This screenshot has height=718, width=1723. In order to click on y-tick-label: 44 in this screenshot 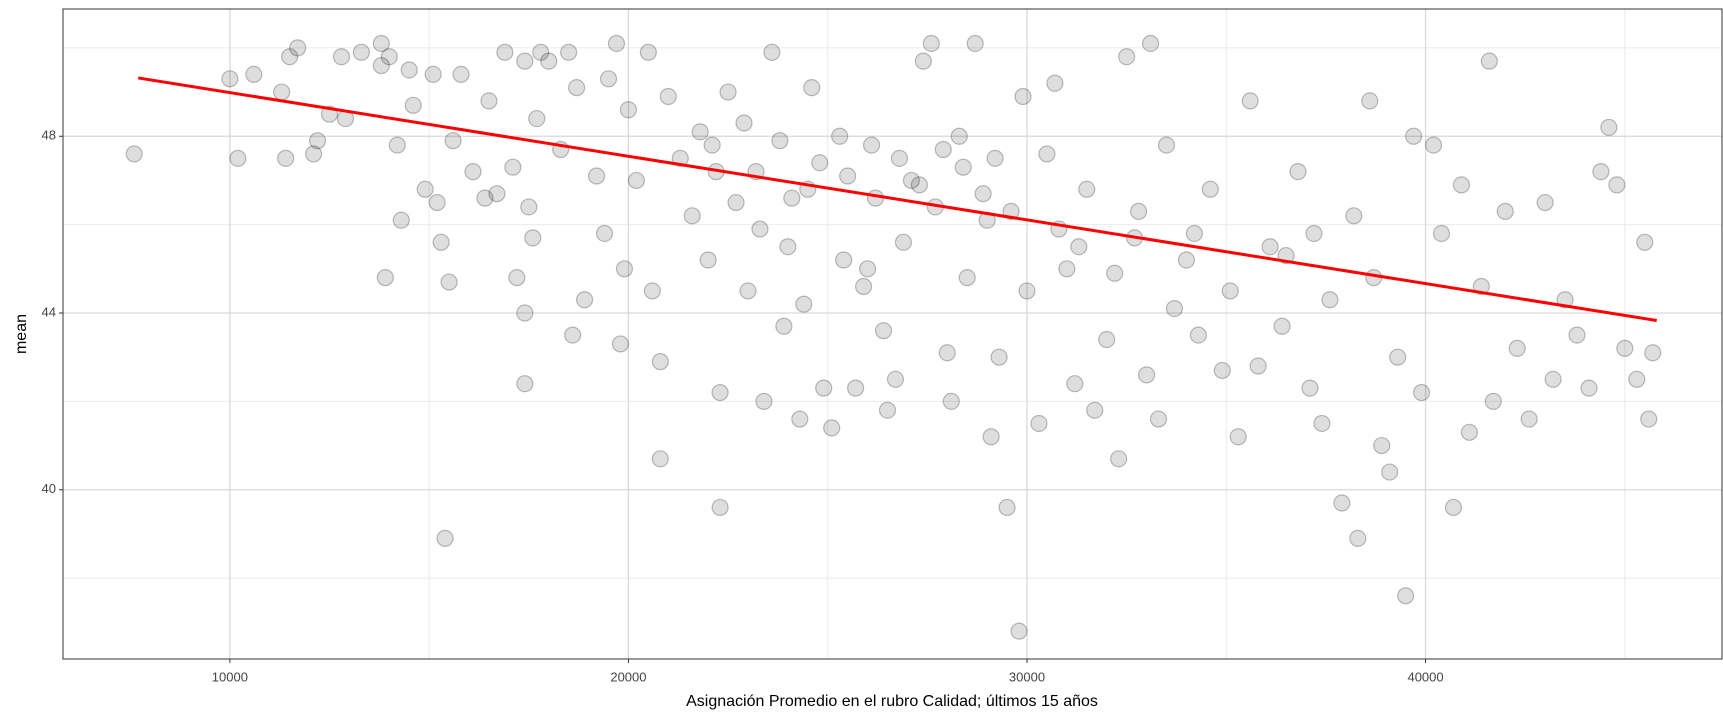, I will do `click(49, 311)`.